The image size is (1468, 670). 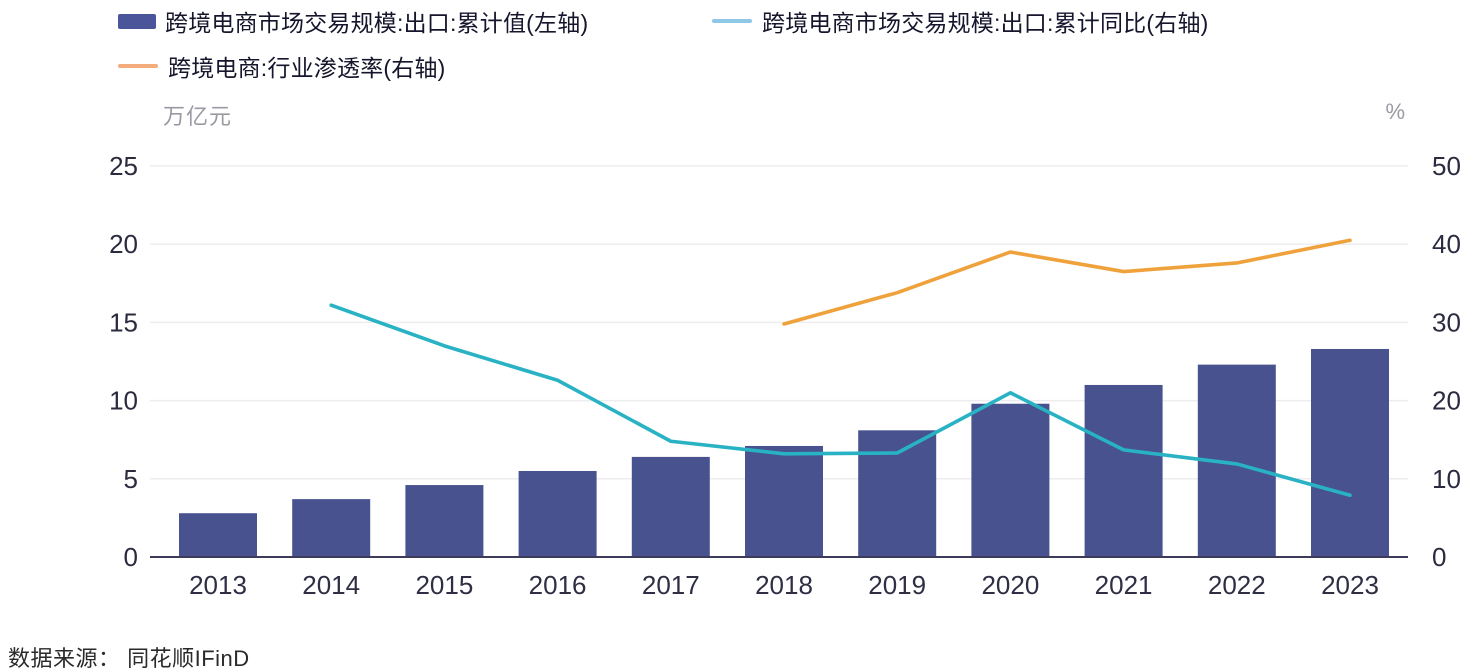 I want to click on x-axis-label-2023: 2023, so click(x=1350, y=585).